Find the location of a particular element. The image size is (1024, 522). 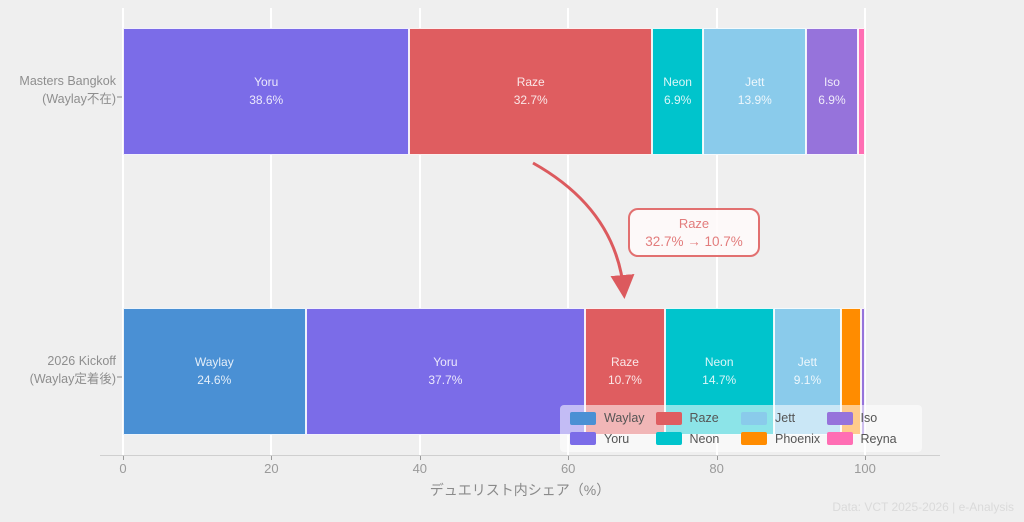

legend-label: Jett is located at coordinates (785, 418).